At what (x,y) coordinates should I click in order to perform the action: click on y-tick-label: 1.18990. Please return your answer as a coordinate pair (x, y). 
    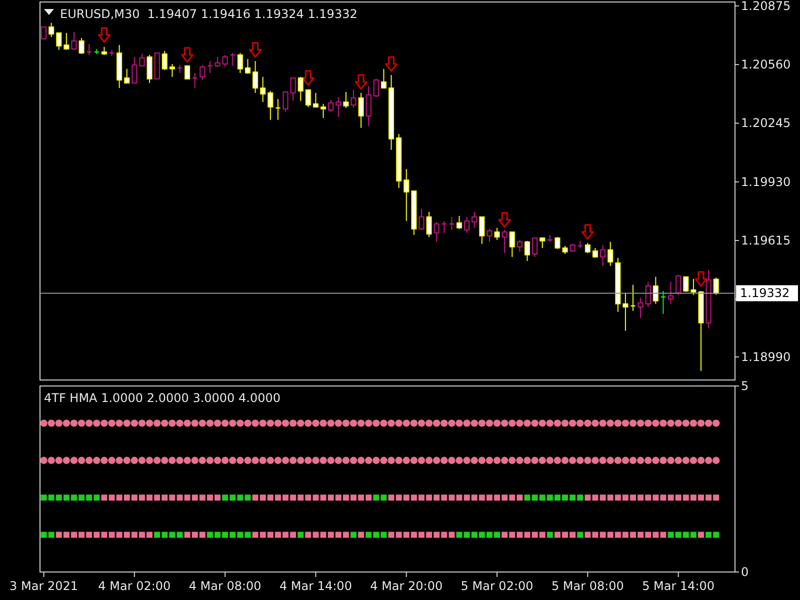
    Looking at the image, I should click on (766, 357).